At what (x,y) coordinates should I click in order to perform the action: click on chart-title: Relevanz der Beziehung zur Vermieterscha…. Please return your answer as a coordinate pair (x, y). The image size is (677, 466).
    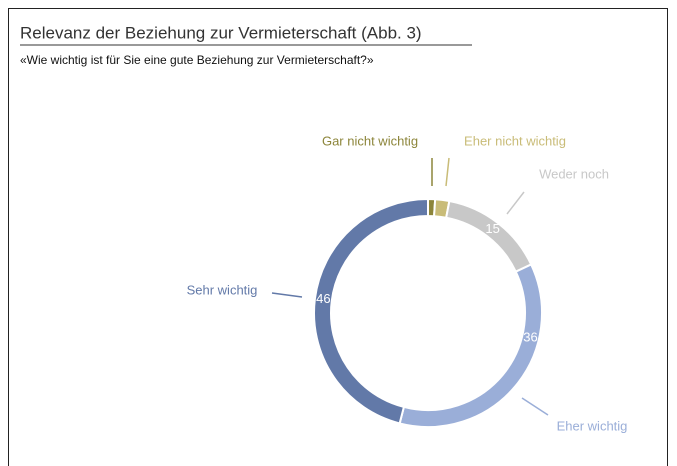
    Looking at the image, I should click on (221, 32).